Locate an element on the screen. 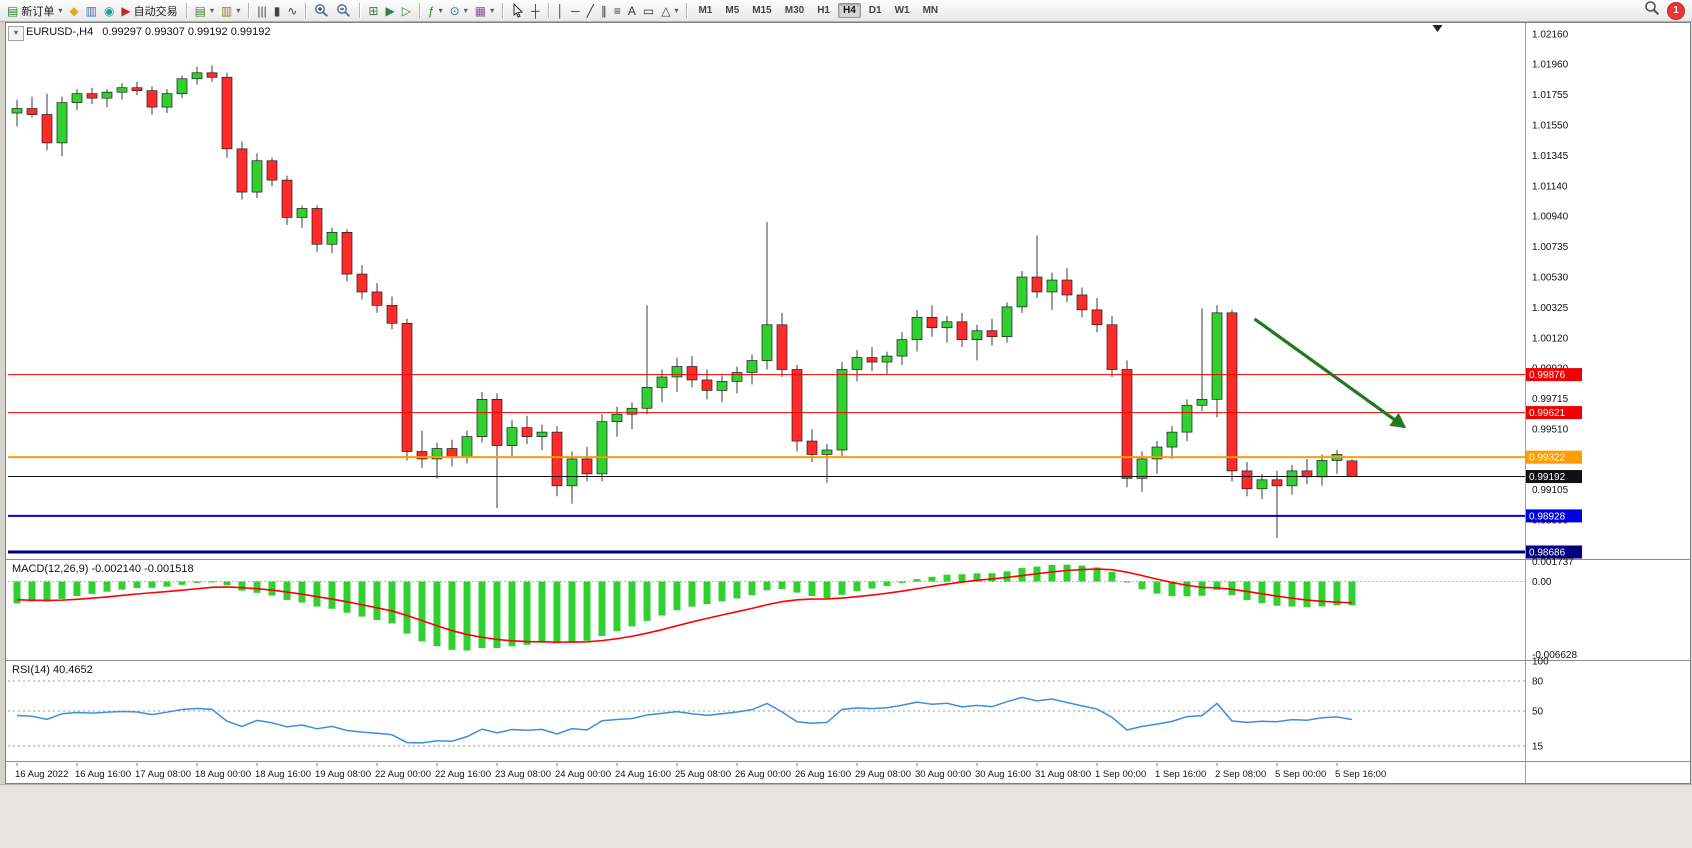 This screenshot has height=848, width=1692. bid-price-badge is located at coordinates (1554, 477).